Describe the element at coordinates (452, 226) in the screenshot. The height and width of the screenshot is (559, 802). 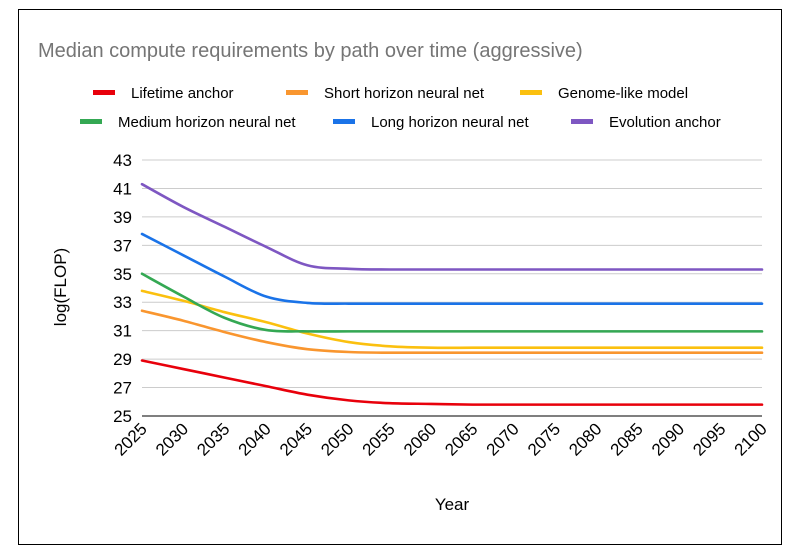
I see `series-line-evolution-anchor` at that location.